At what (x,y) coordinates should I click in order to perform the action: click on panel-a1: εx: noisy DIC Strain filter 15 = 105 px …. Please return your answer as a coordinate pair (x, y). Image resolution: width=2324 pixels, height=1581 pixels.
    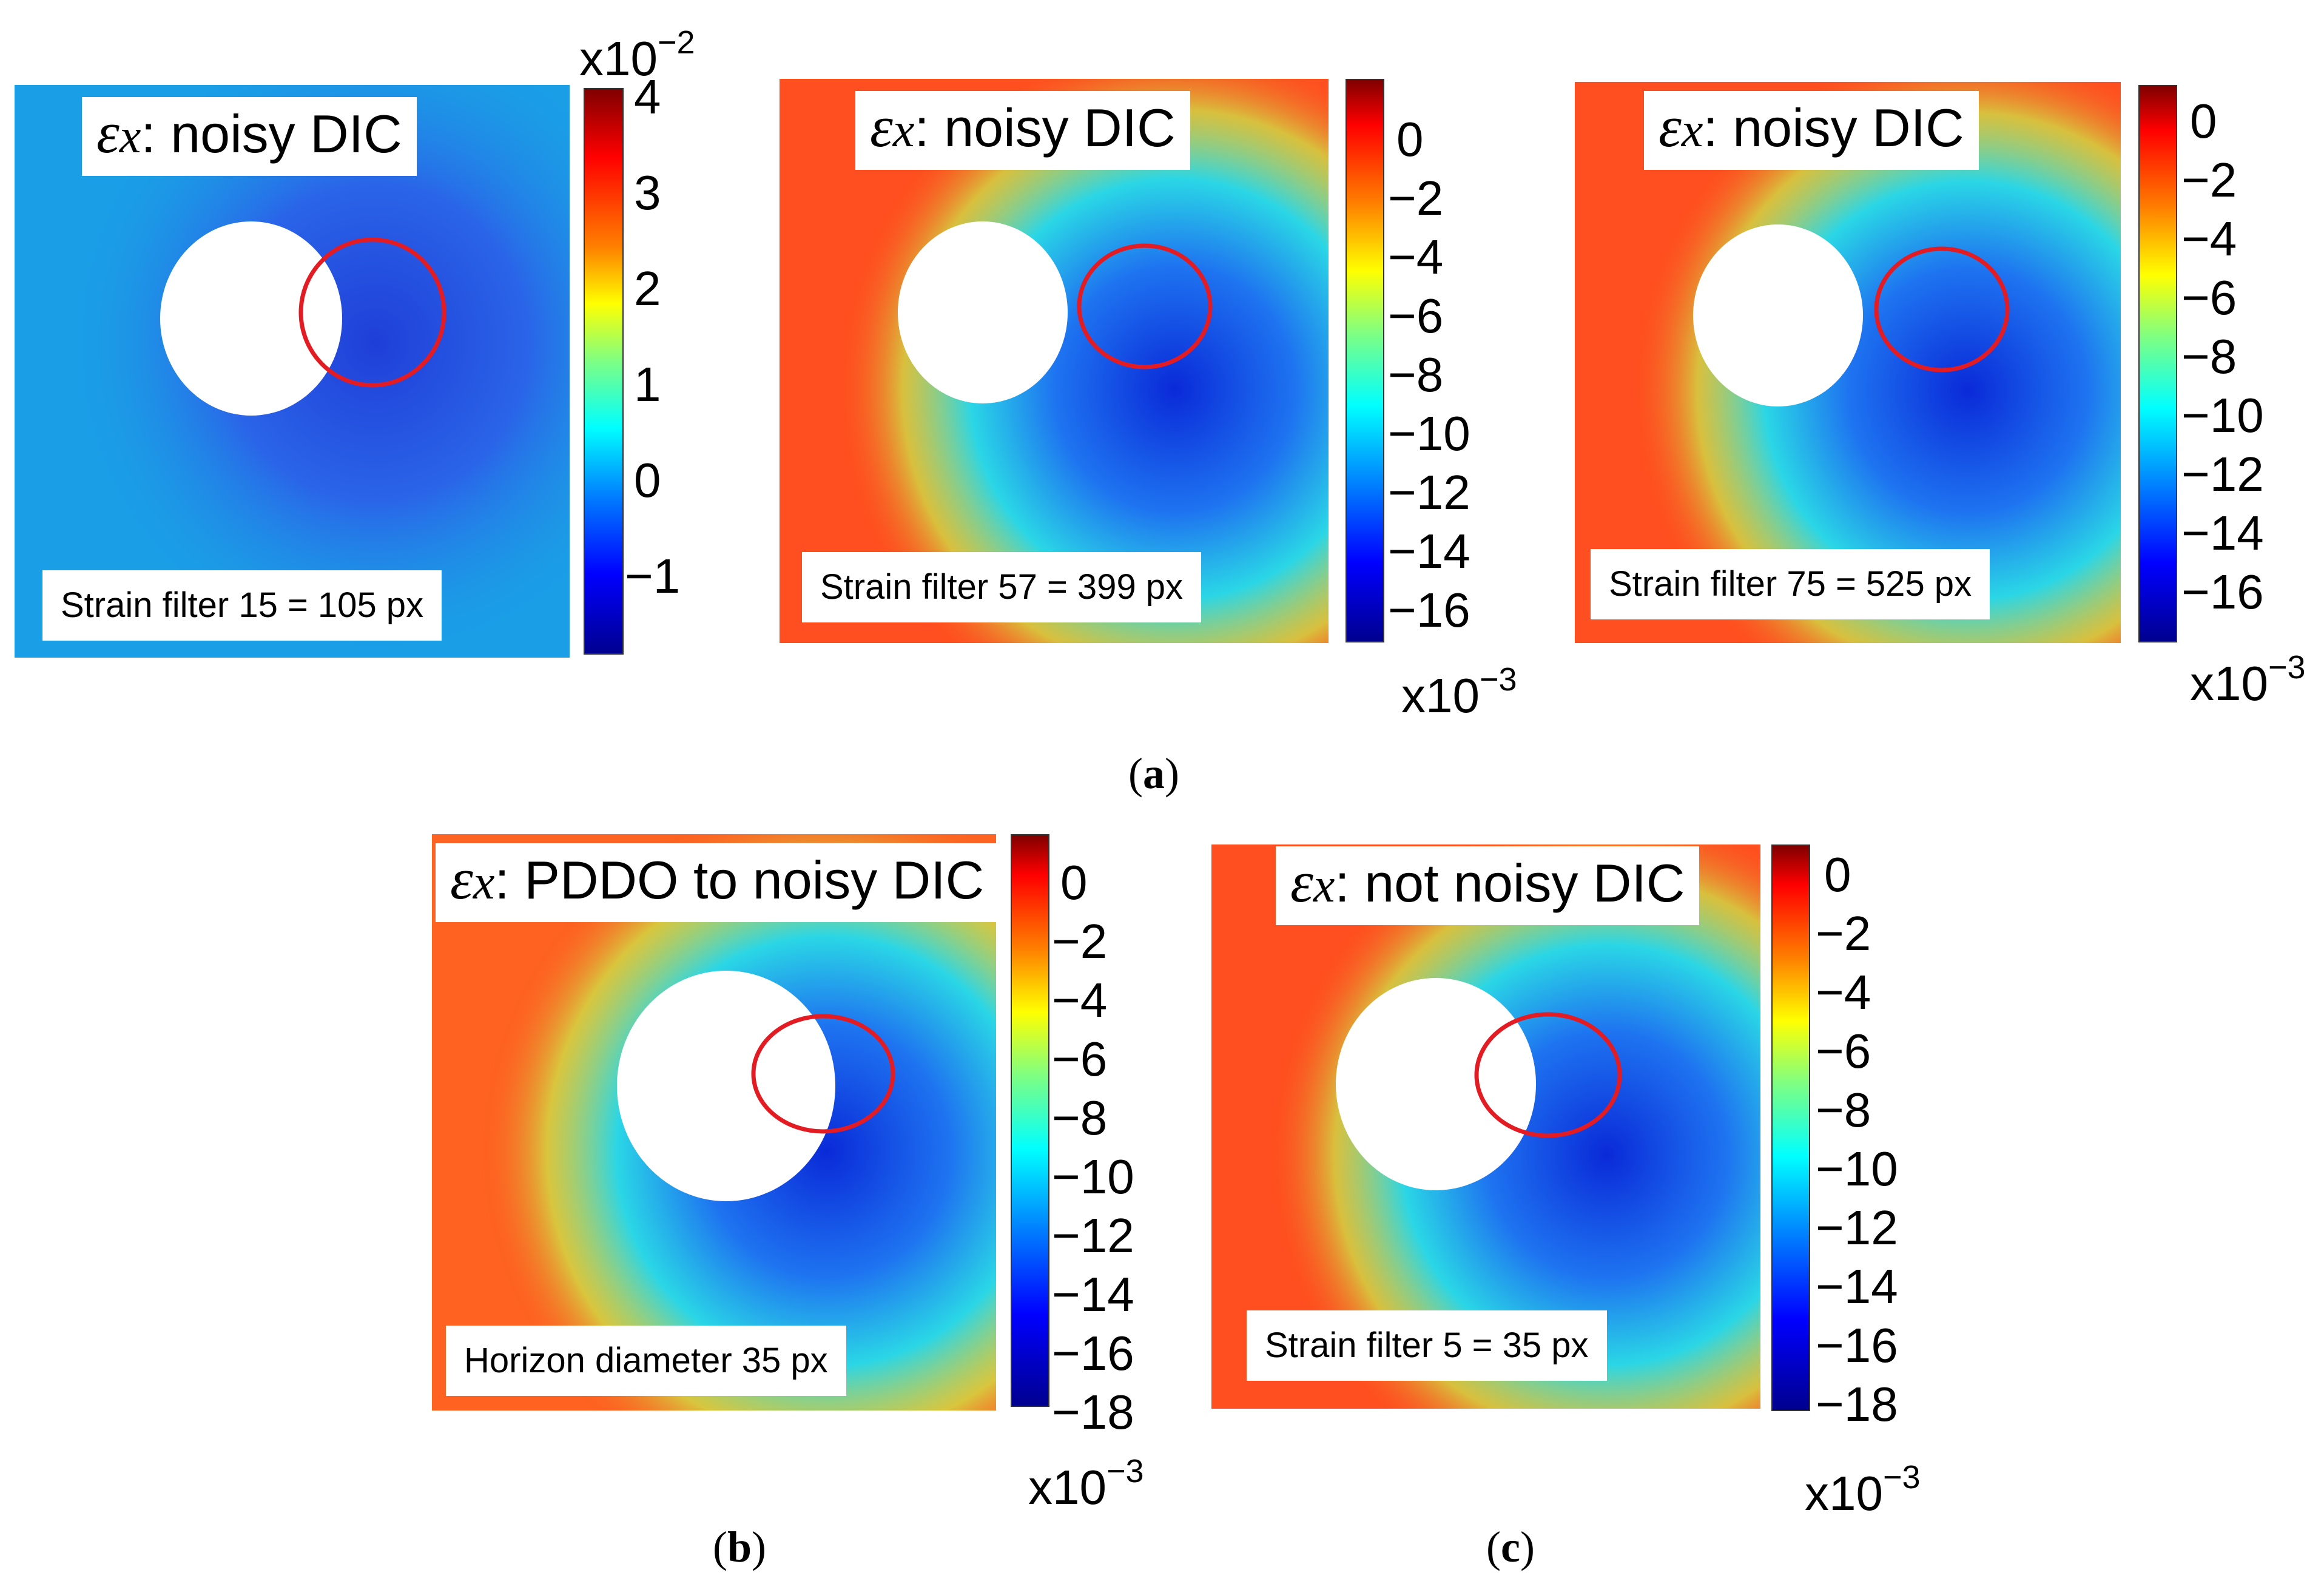
    Looking at the image, I should click on (385, 346).